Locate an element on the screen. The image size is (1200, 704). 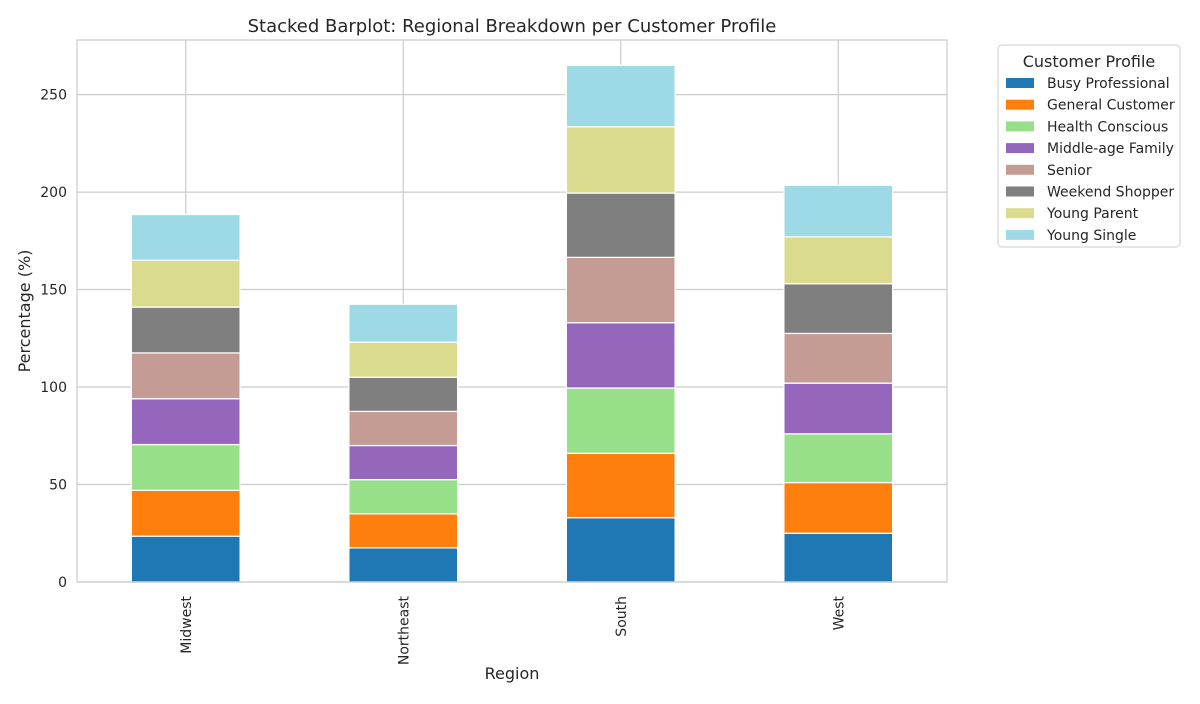
legend-item: Health Conscious is located at coordinates (1087, 127).